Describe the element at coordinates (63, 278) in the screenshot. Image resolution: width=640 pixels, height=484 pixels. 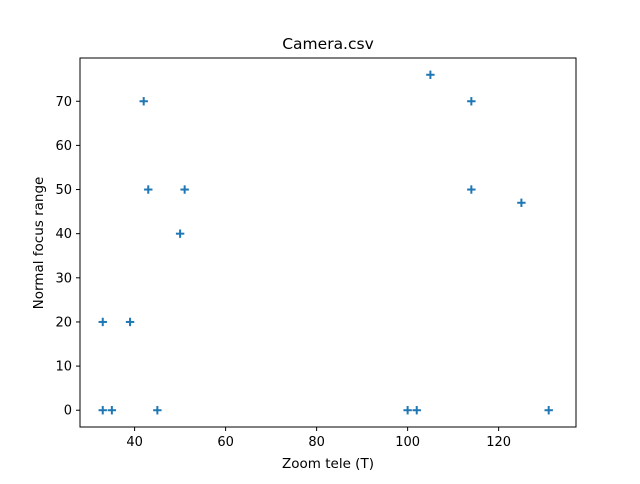
I see `y-tick-label: 30` at that location.